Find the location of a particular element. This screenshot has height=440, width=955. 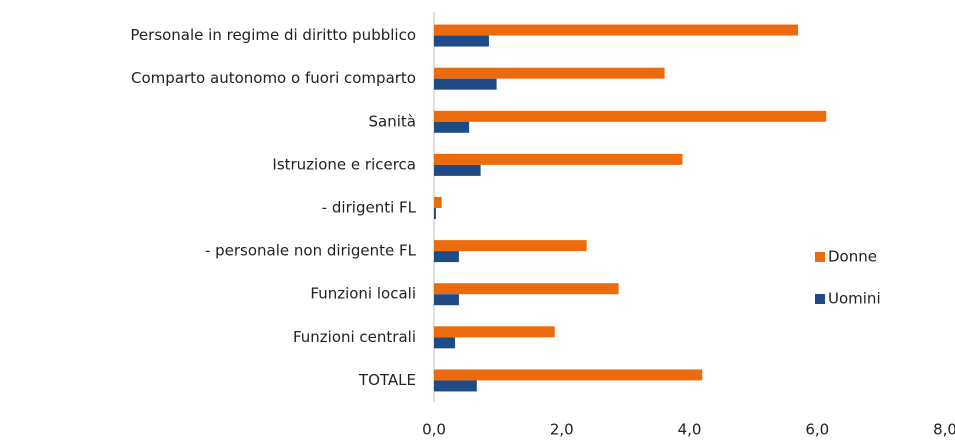

y-tick-label: - dirigenti FL is located at coordinates (369, 208).